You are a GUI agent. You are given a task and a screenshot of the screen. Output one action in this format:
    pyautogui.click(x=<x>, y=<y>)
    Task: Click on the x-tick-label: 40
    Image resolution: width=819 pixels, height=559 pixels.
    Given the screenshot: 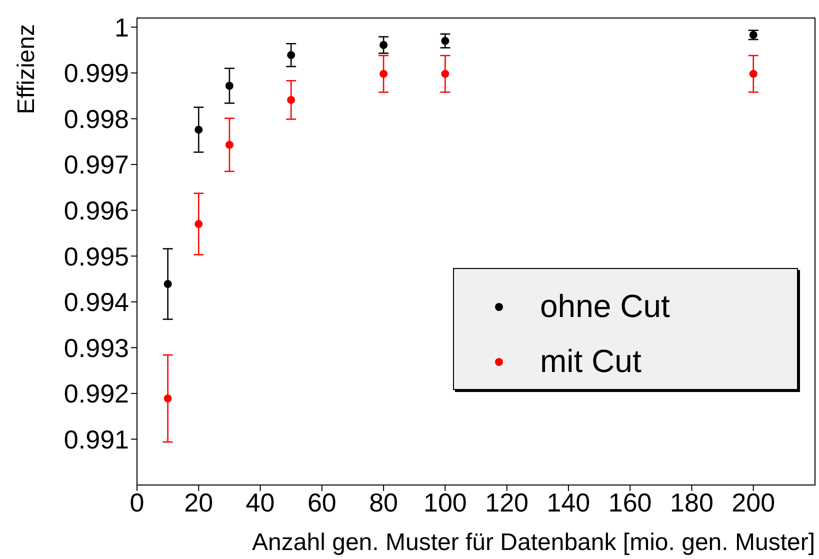 What is the action you would take?
    pyautogui.click(x=260, y=502)
    